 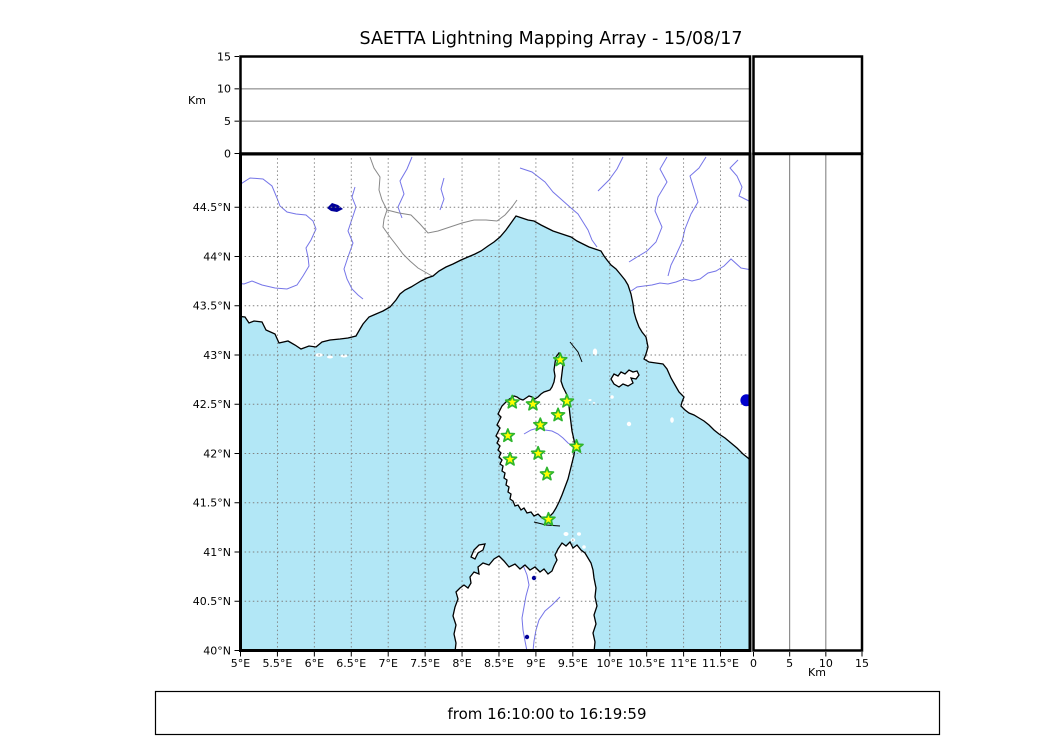 What do you see at coordinates (224, 56) in the screenshot?
I see `alt-tick-label-left: 15` at bounding box center [224, 56].